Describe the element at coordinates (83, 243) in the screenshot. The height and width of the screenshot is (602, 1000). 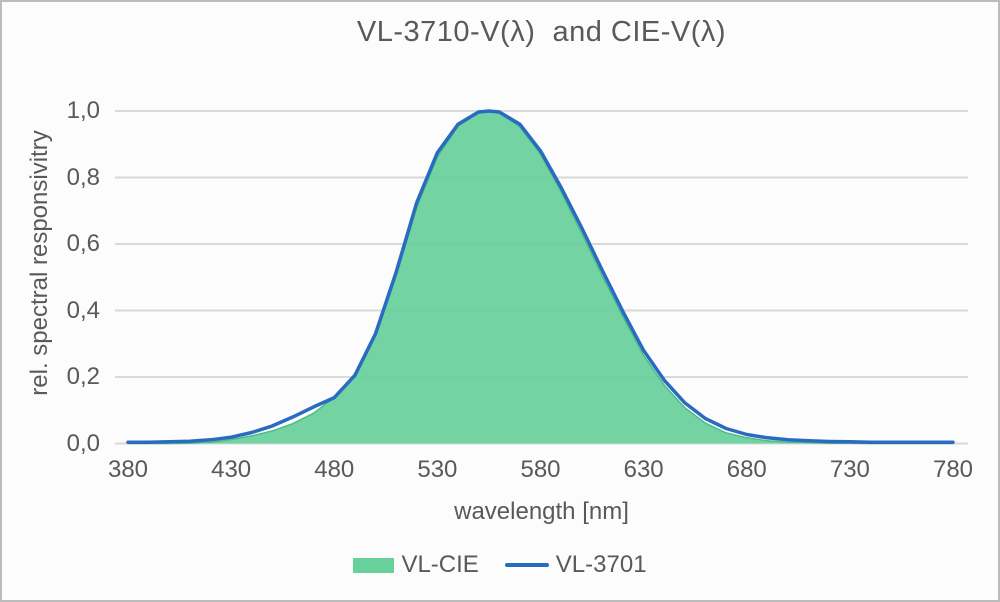
I see `y-tick-label: 0,6` at that location.